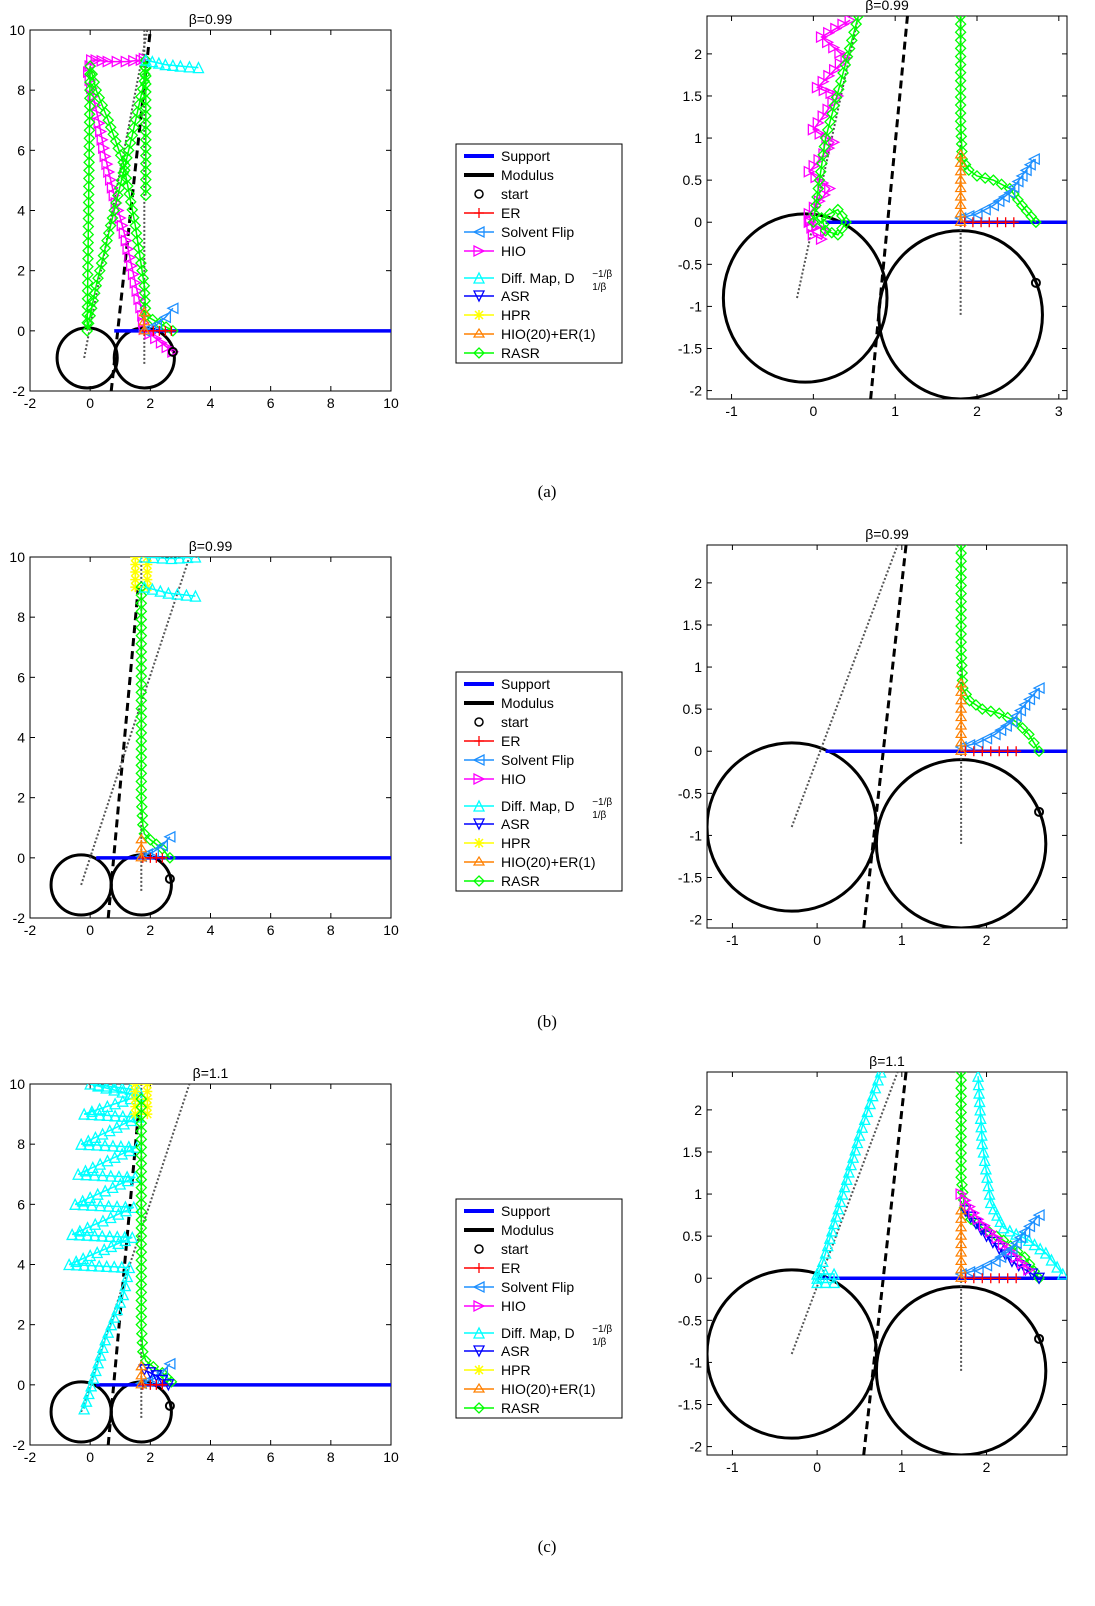 Image resolution: width=1095 pixels, height=1606 pixels. I want to click on legend-superscript: −1/β, so click(602, 1329).